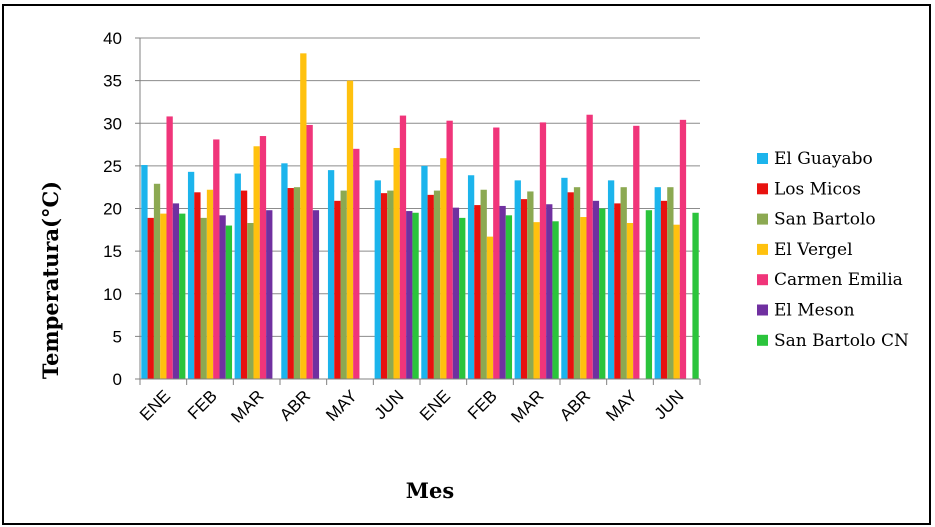 The width and height of the screenshot is (935, 527). What do you see at coordinates (411, 406) in the screenshot?
I see `x-tick-labels: ENE FEB MAR ABR MAY JUN ENE FEB MAR ABR MAY JUN` at bounding box center [411, 406].